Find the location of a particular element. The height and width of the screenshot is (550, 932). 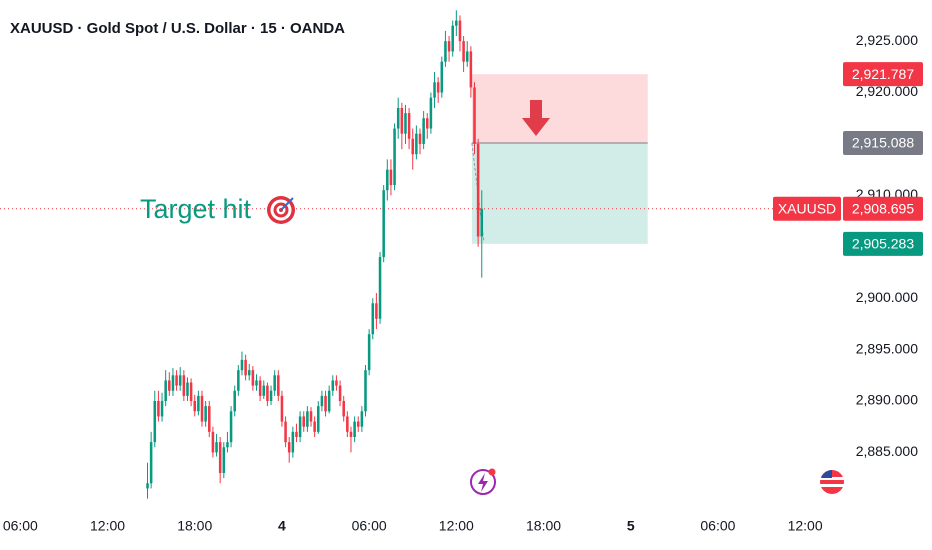

price-label: 2,921.787 is located at coordinates (883, 74).